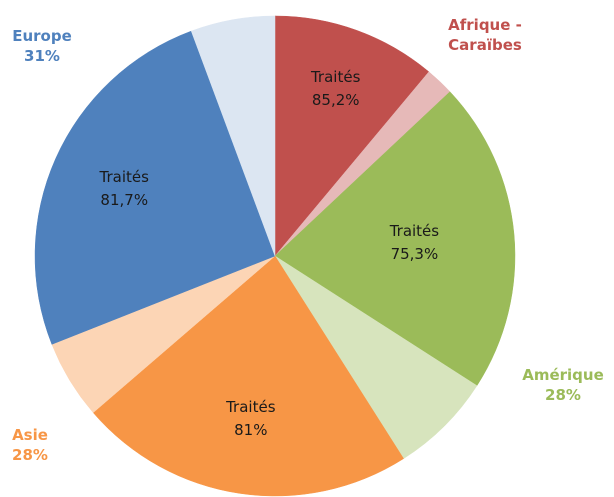 This screenshot has width=614, height=497. What do you see at coordinates (30, 435) in the screenshot?
I see `region-name: Asie` at bounding box center [30, 435].